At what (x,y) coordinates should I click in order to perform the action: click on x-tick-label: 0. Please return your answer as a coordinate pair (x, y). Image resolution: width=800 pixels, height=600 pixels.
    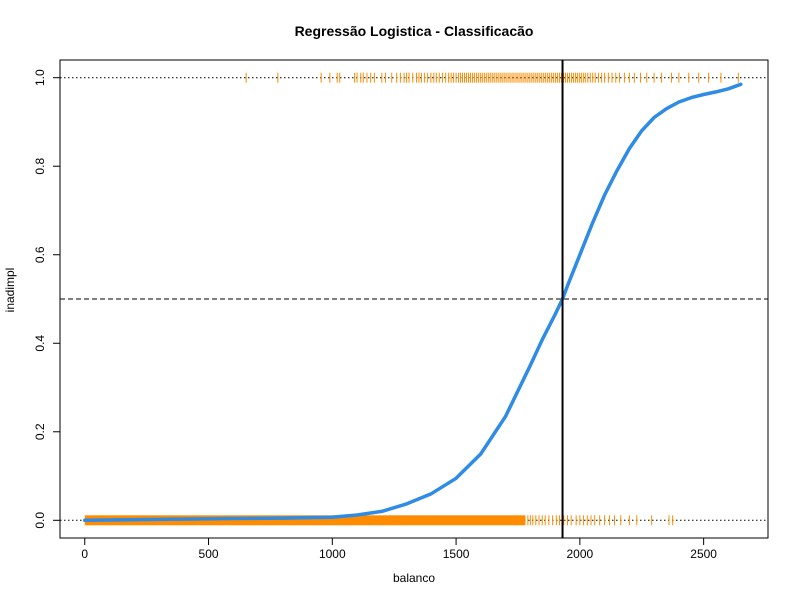
    Looking at the image, I should click on (84, 554).